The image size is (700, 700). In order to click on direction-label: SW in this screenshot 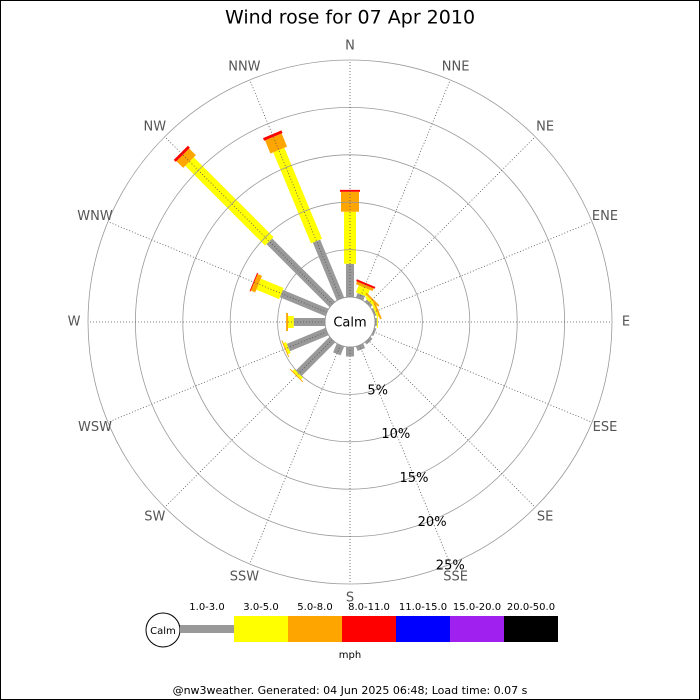, I will do `click(154, 517)`.